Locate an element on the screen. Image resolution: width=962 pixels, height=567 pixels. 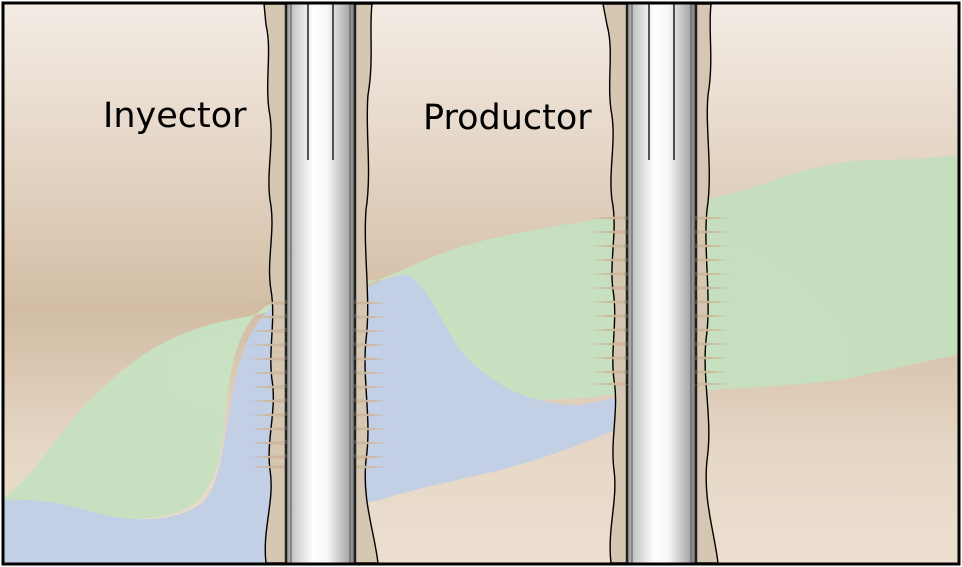
producer-casing is located at coordinates (661, 283).